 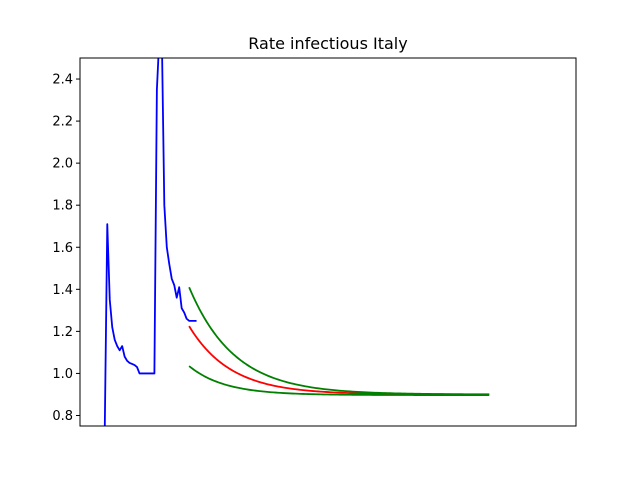 What do you see at coordinates (62, 332) in the screenshot?
I see `y-tick-label: 1.2` at bounding box center [62, 332].